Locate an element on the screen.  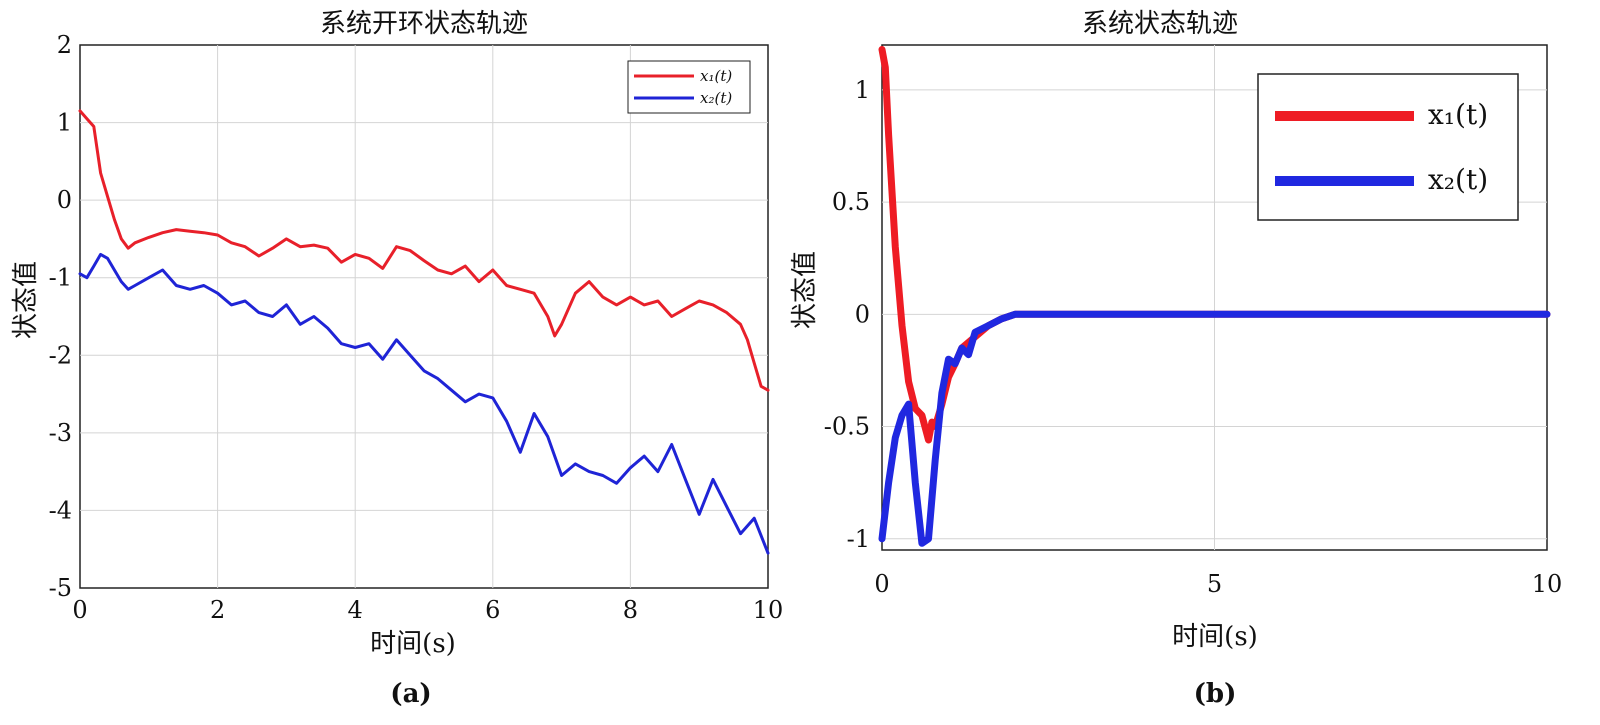
chart-b-legend: x₁(t) x₂(t) is located at coordinates (1388, 147).